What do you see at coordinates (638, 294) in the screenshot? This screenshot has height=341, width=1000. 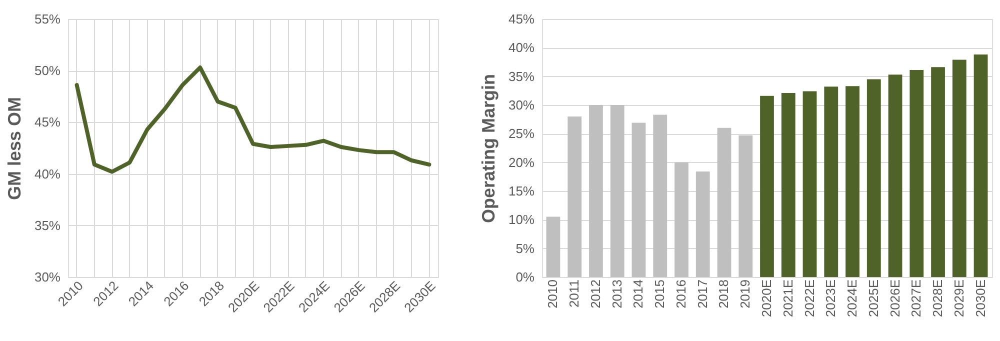 I see `x-tick-label: 2014` at bounding box center [638, 294].